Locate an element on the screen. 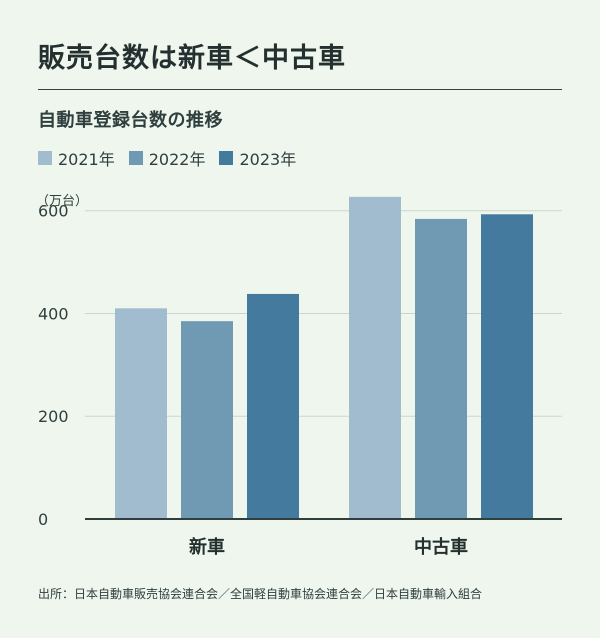 The width and height of the screenshot is (600, 638). legend-label-2023: 2023年 is located at coordinates (268, 159).